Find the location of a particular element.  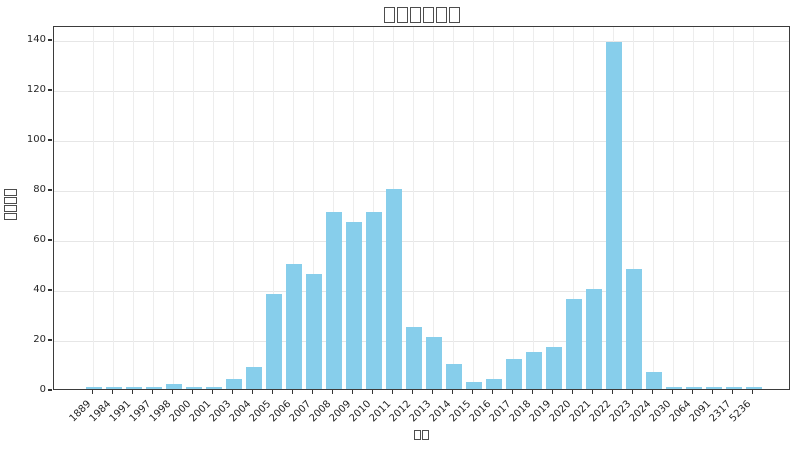

x-tick-label: 2021 is located at coordinates (580, 411).